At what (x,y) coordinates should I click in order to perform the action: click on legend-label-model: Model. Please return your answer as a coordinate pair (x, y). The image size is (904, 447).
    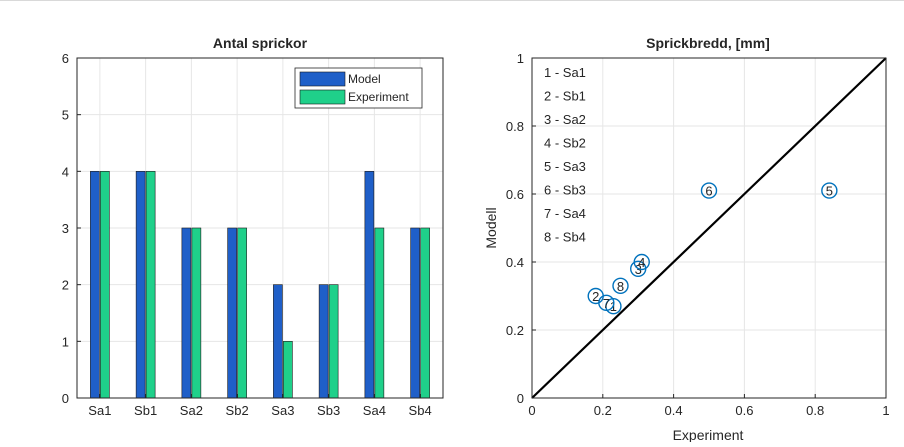
    Looking at the image, I should click on (364, 79).